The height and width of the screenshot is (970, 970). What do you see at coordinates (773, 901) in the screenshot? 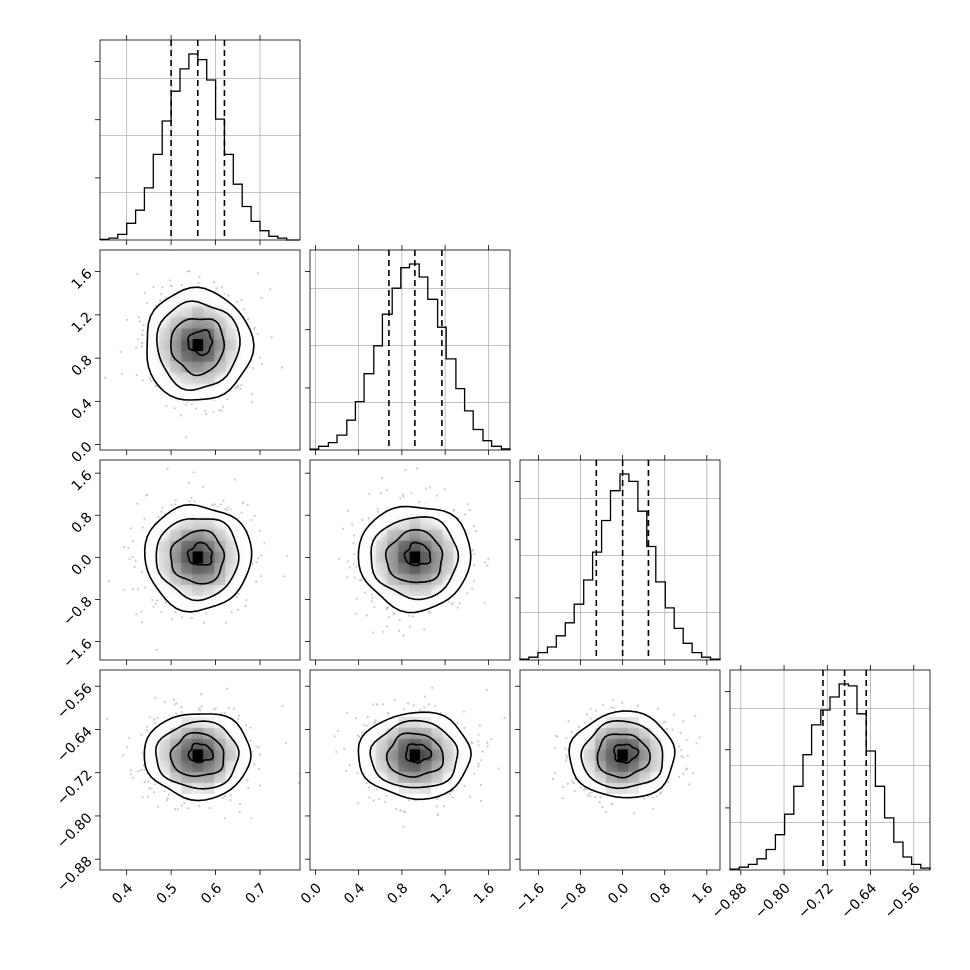
I see `x-tick-label-3-1: −0.80` at bounding box center [773, 901].